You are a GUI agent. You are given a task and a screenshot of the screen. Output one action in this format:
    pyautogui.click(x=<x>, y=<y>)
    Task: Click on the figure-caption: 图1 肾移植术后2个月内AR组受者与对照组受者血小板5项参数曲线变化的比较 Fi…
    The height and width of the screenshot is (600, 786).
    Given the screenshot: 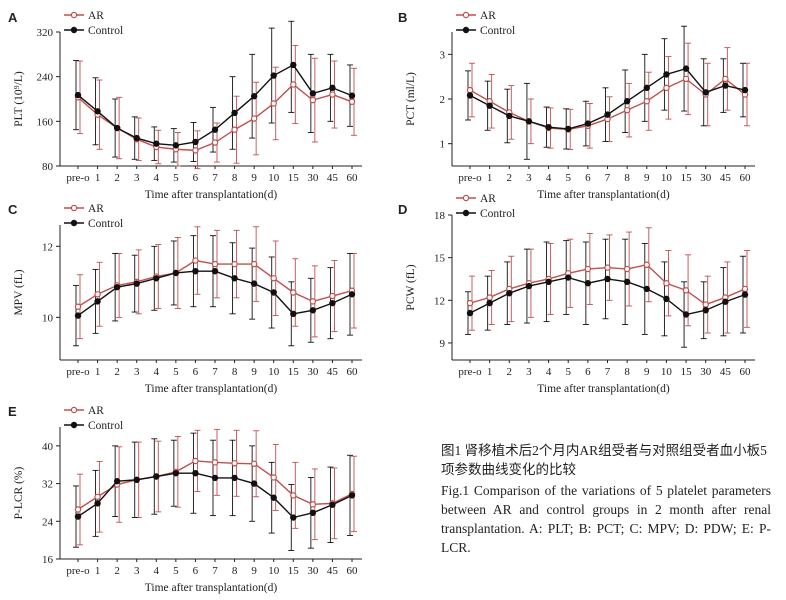 What is the action you would take?
    pyautogui.click(x=606, y=499)
    